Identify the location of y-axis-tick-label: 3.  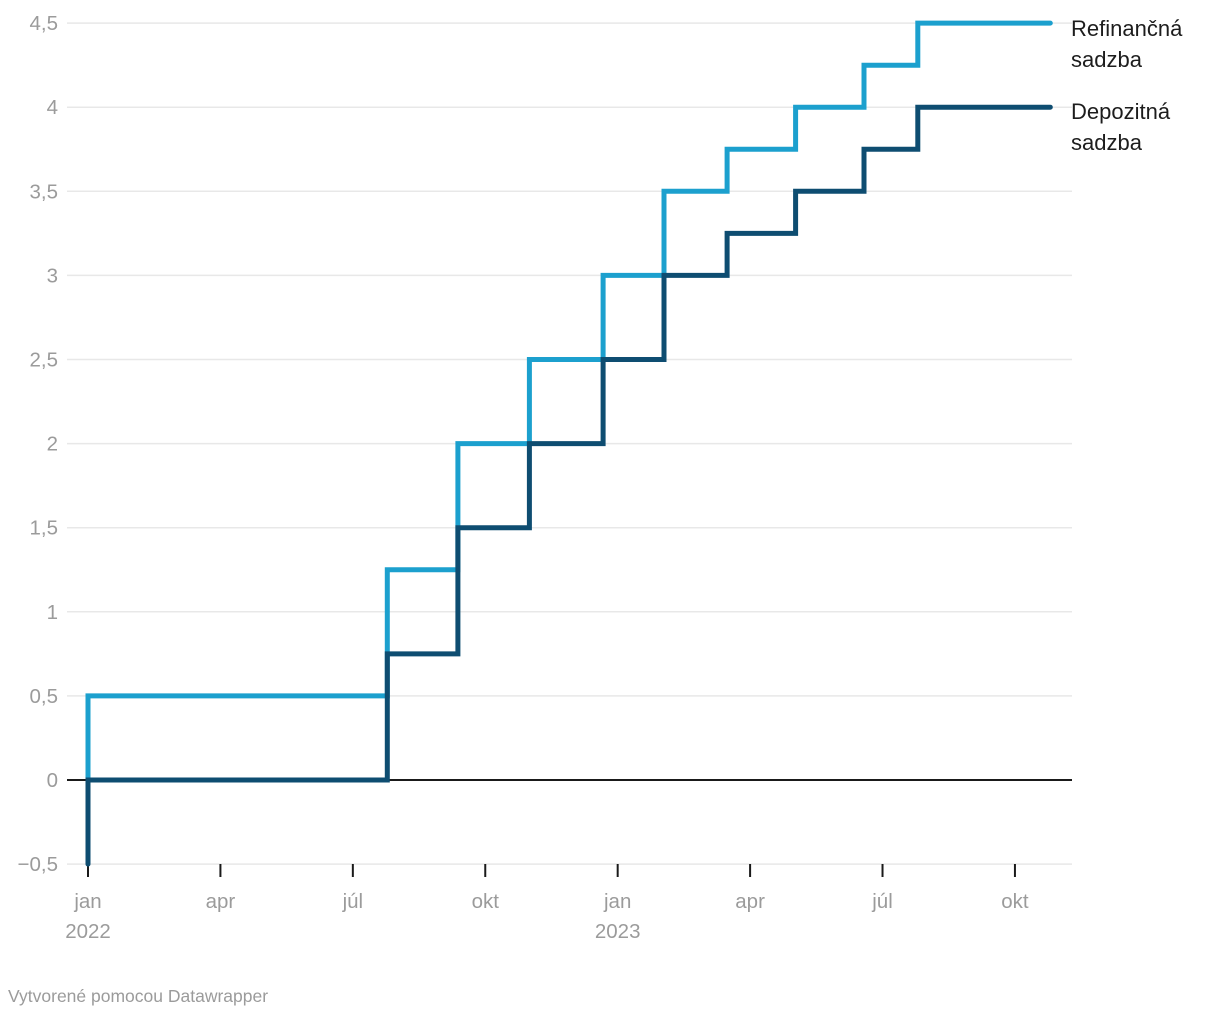
(52, 275).